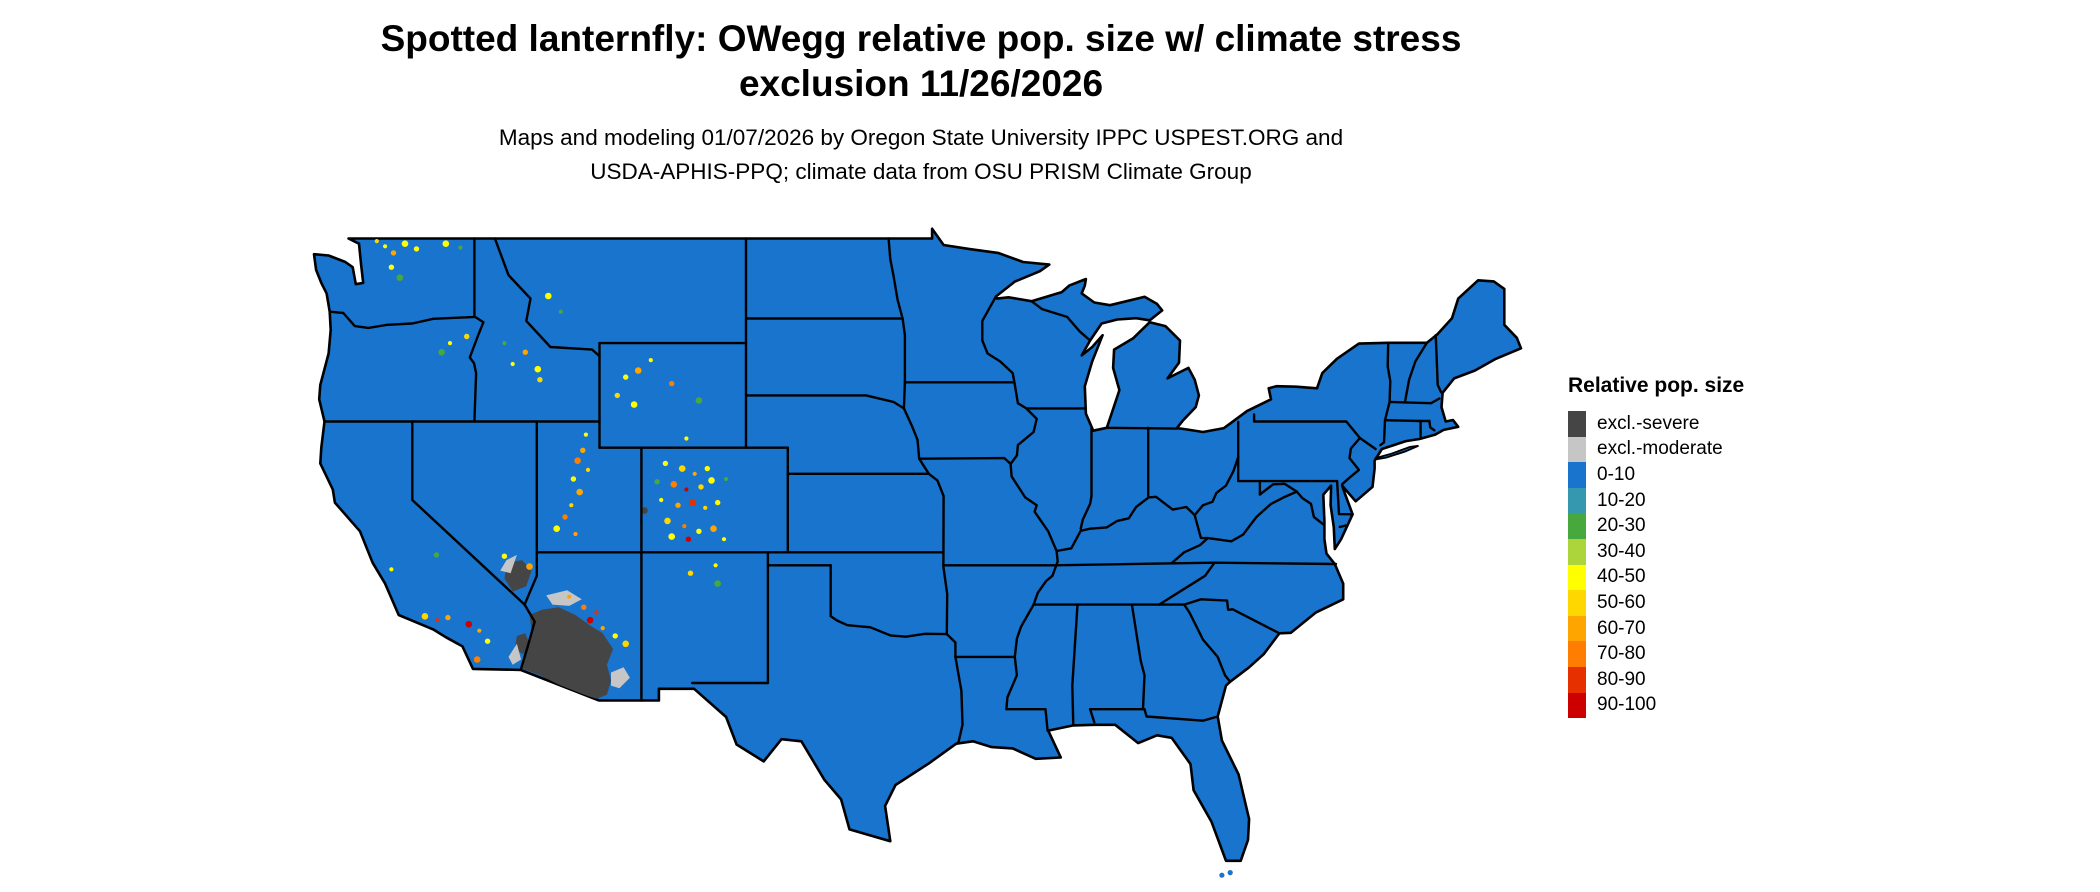 The image size is (2100, 892). Describe the element at coordinates (1621, 654) in the screenshot. I see `legend-item-label: 70-80` at that location.